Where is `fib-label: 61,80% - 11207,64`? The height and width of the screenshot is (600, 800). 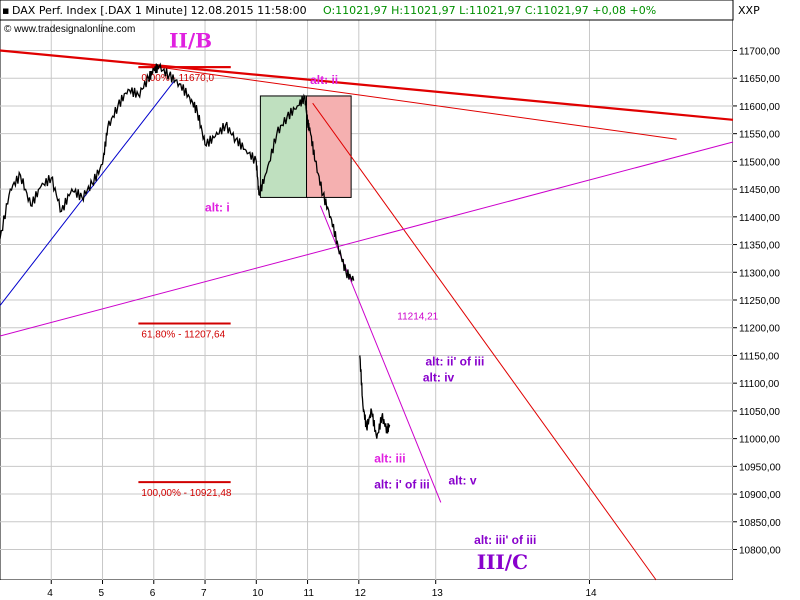 fib-label: 61,80% - 11207,64 is located at coordinates (183, 334).